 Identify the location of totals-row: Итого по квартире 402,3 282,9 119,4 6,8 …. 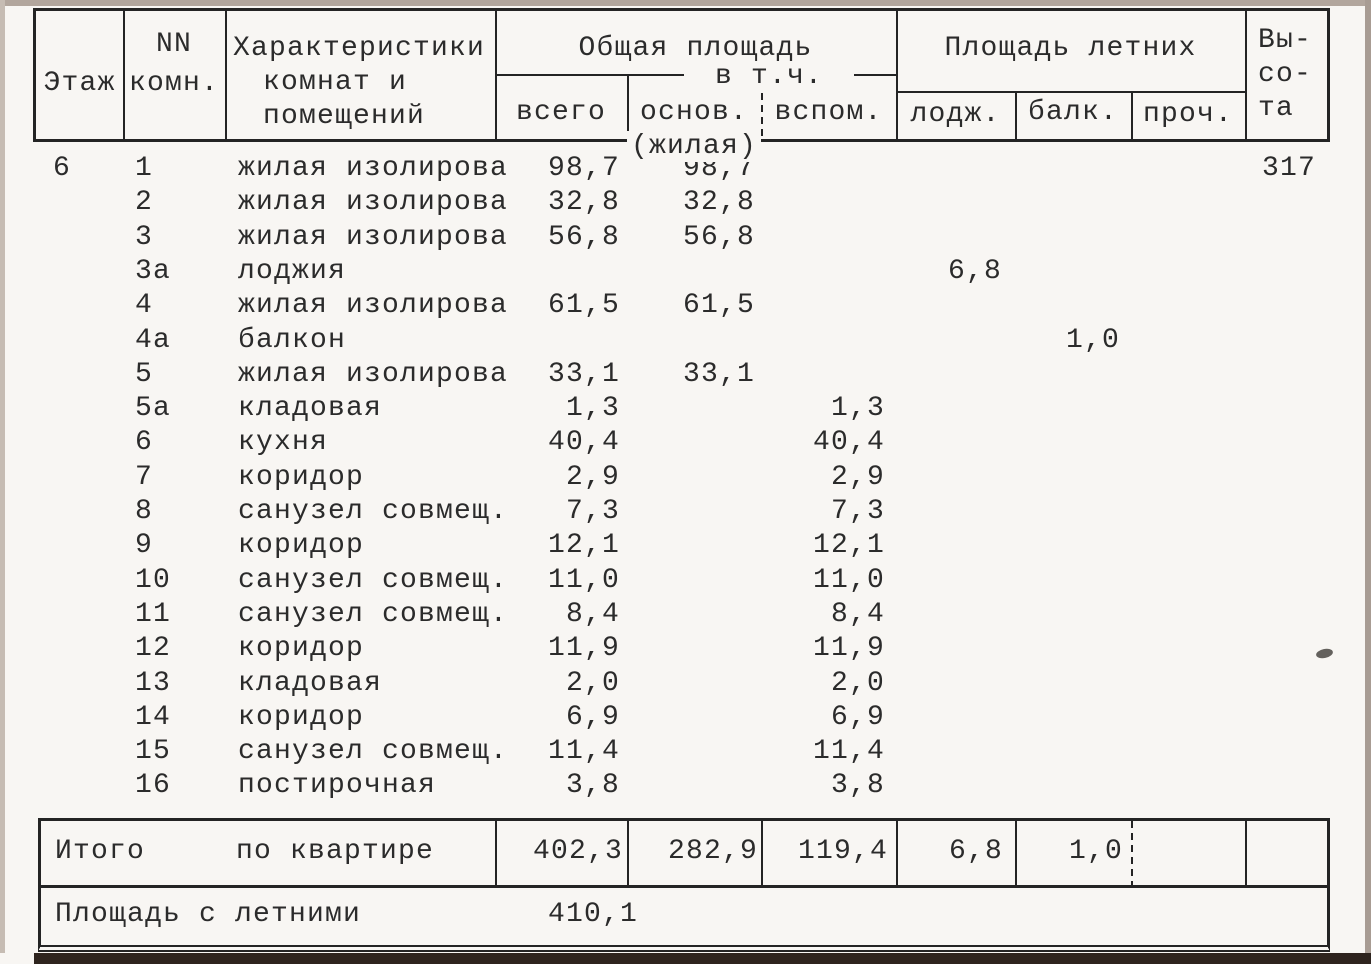
(684, 853).